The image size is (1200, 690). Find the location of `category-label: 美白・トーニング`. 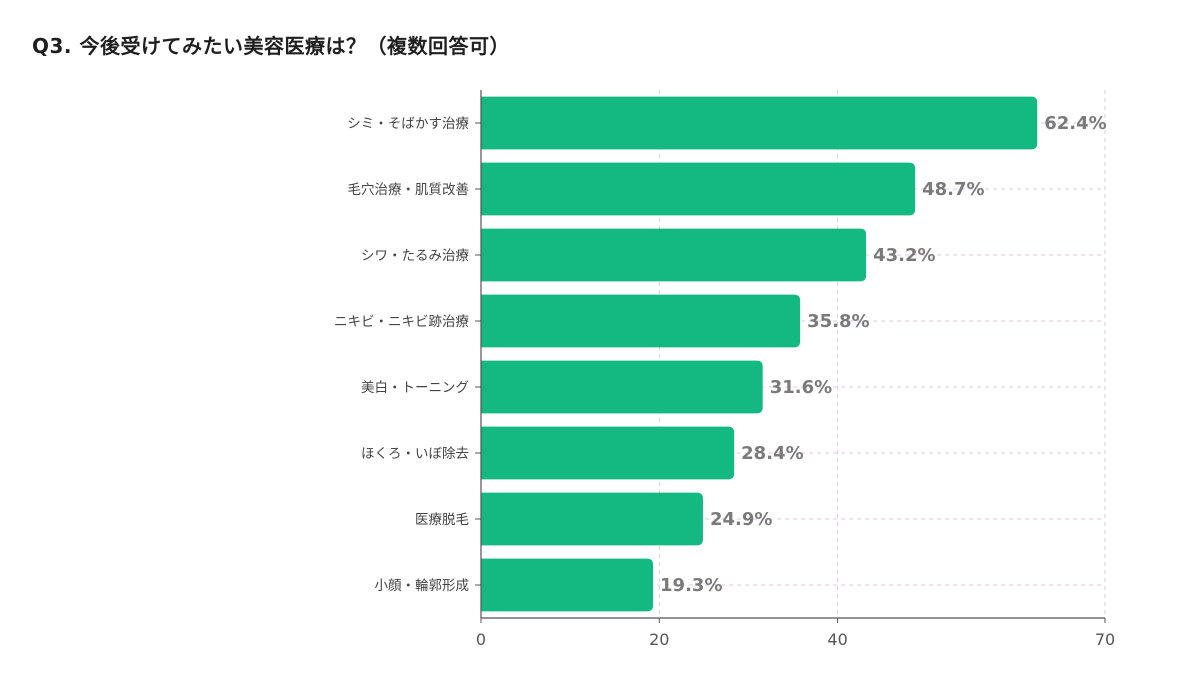

category-label: 美白・トーニング is located at coordinates (415, 388).